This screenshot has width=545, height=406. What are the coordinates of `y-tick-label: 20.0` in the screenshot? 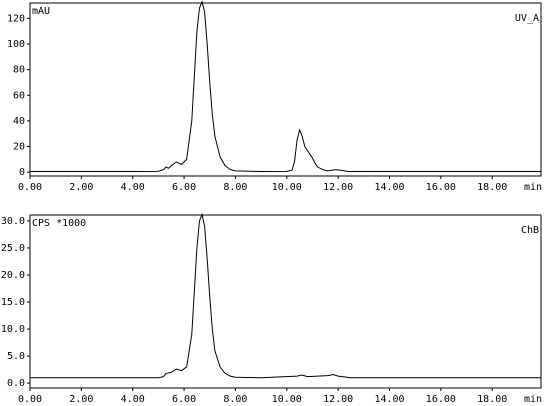 It's located at (13, 275).